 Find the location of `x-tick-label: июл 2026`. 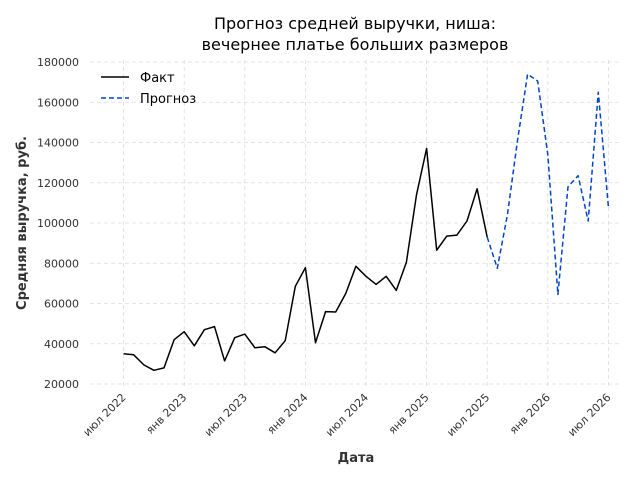

x-tick-label: июл 2026 is located at coordinates (589, 415).